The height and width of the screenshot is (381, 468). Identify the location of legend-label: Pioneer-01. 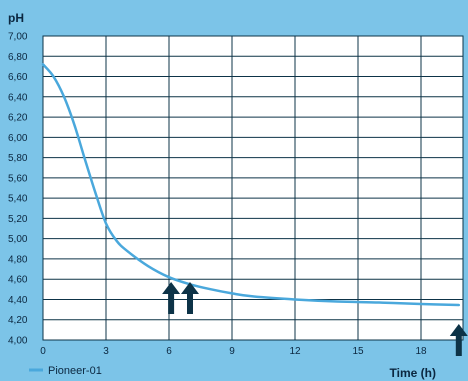
(75, 371).